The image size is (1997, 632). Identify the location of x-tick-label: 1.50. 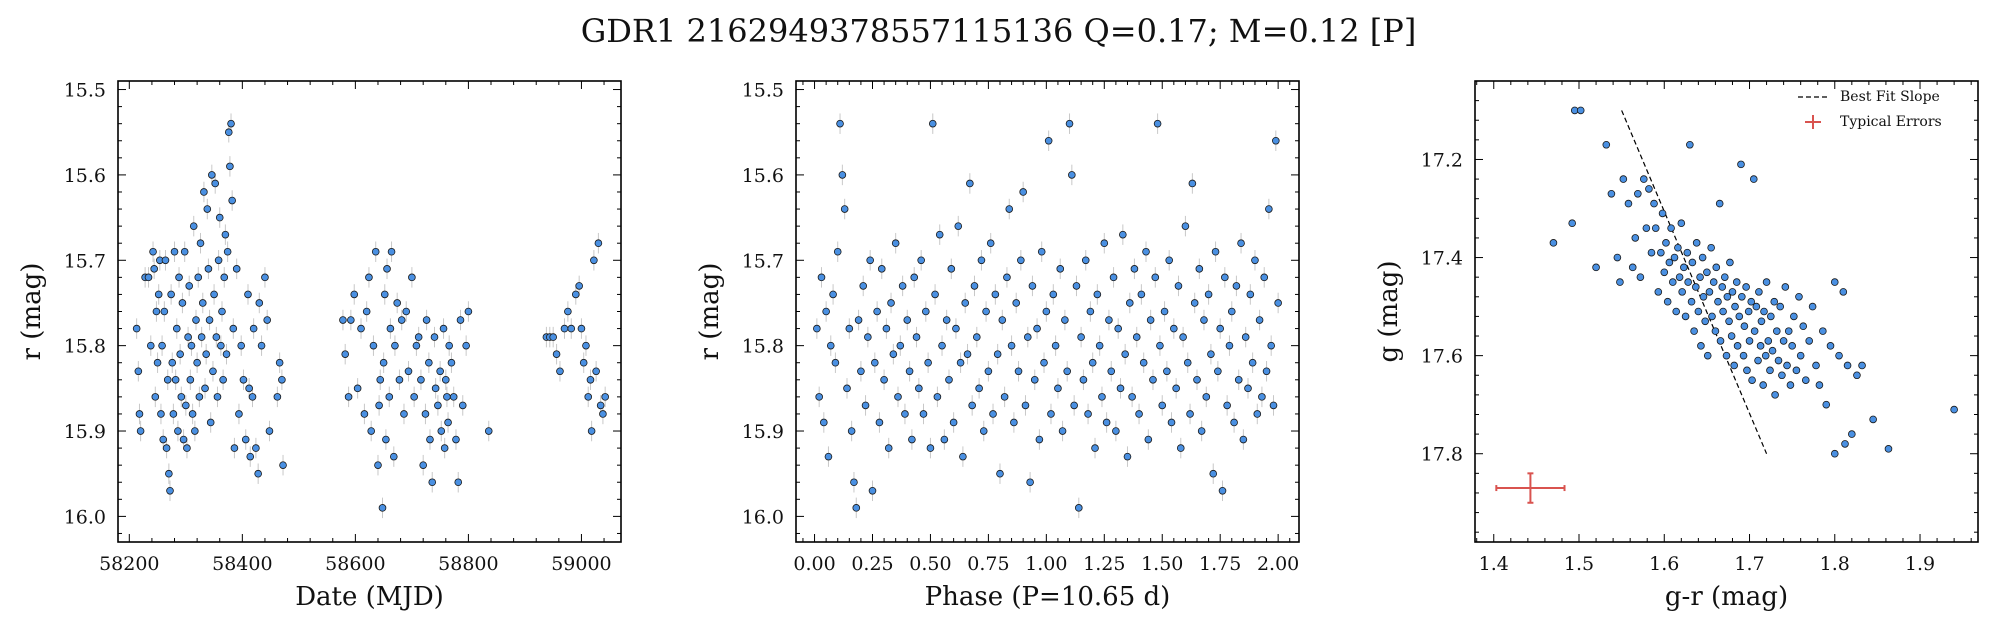
(1162, 564).